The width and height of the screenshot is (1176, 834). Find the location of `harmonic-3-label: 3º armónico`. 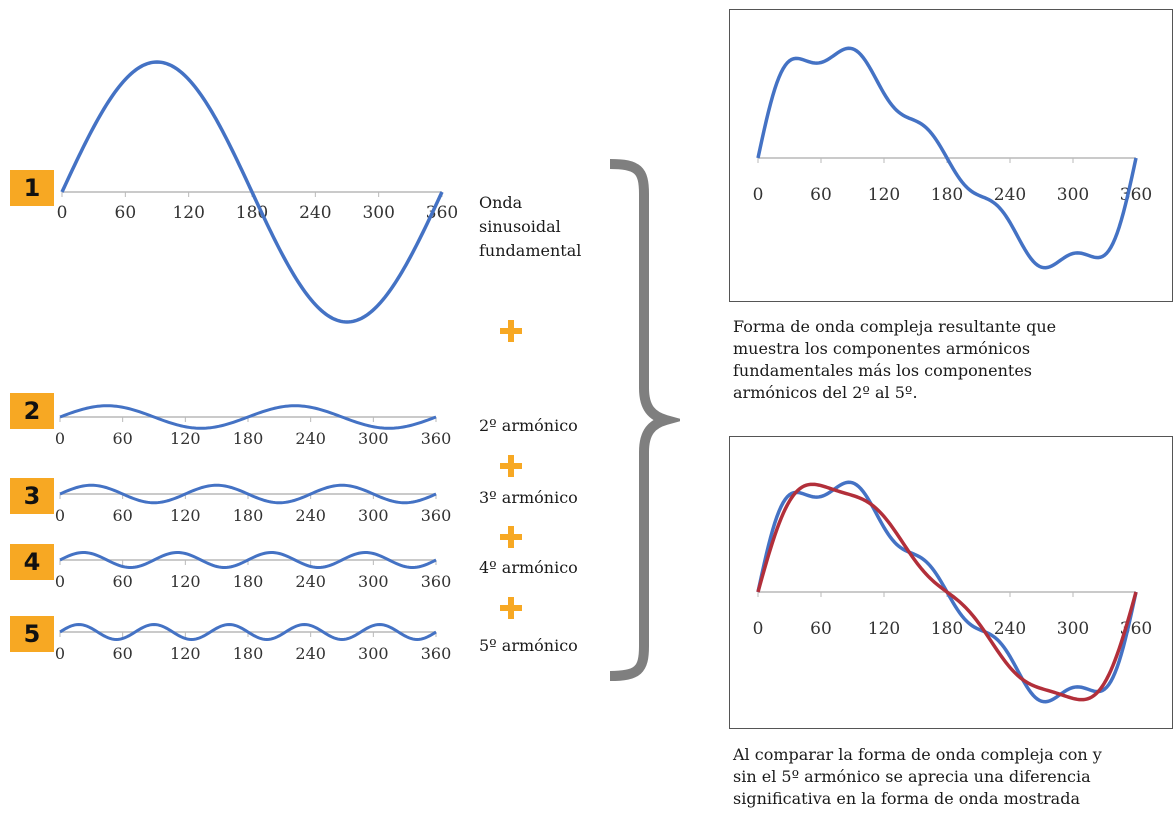

harmonic-3-label: 3º armónico is located at coordinates (528, 497).